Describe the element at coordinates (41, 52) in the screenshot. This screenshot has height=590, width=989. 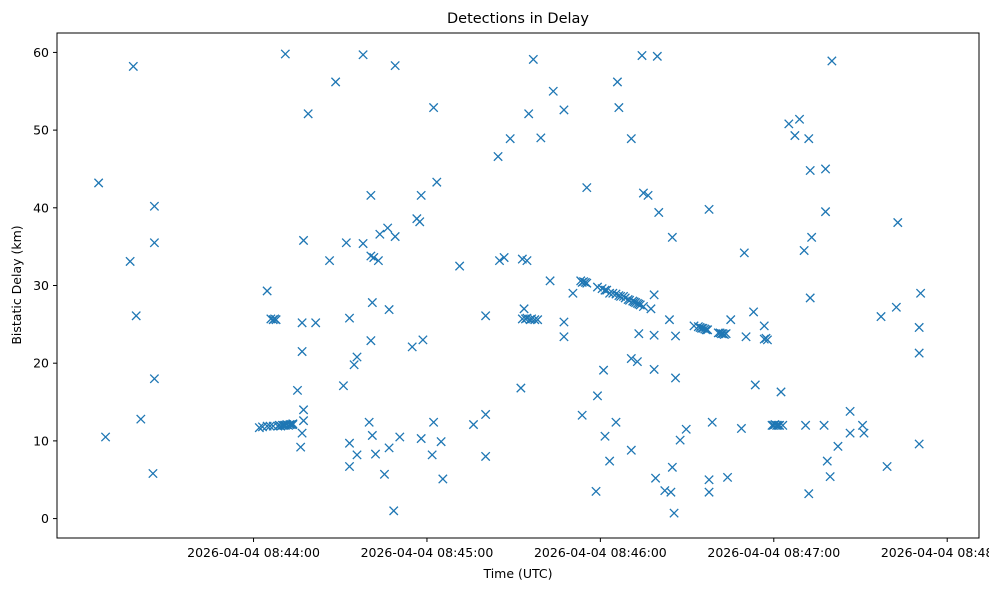
I see `y-tick-label: 60` at that location.